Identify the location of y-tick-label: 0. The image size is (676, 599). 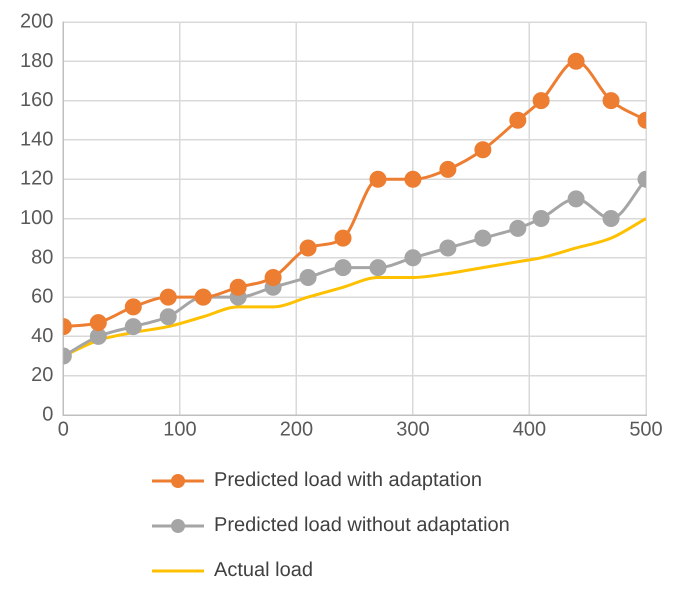
(48, 415).